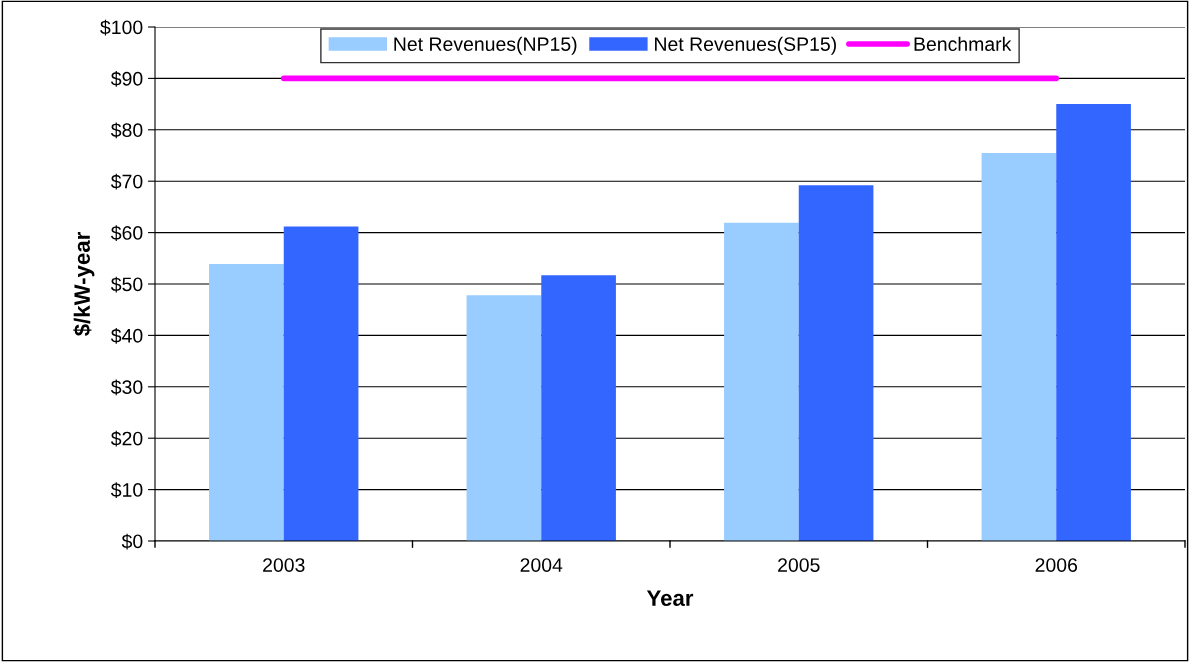 The image size is (1190, 662). Describe the element at coordinates (126, 336) in the screenshot. I see `y-tick-label: $40` at that location.